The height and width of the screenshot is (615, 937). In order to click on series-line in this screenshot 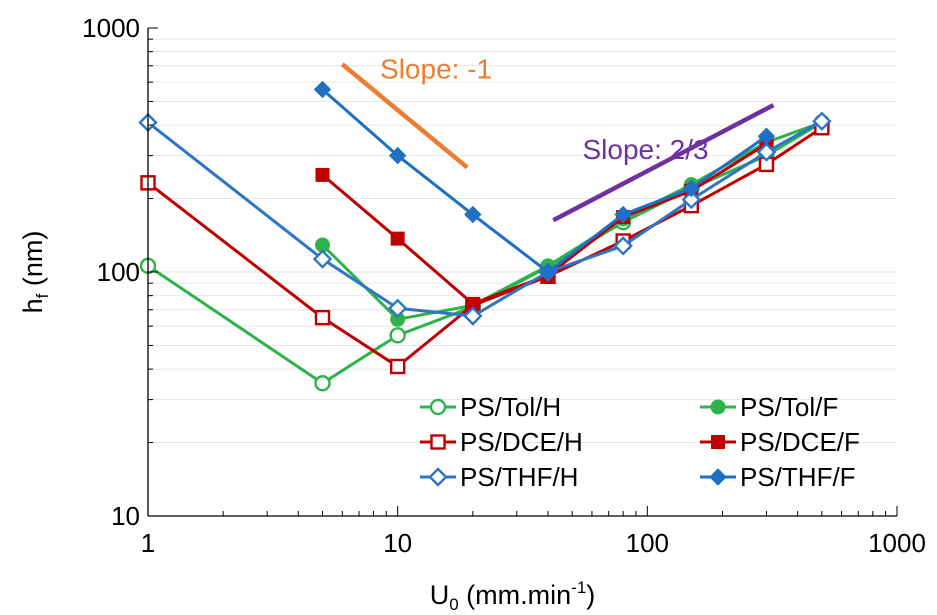, I will do `click(545, 180)`.